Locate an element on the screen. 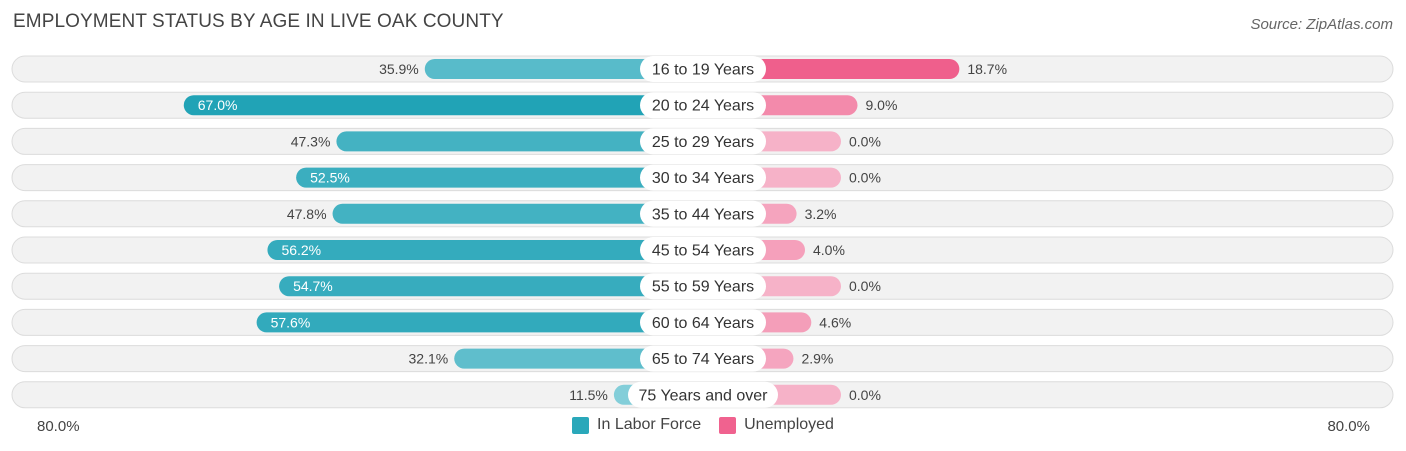 This screenshot has height=451, width=1406. category-label: 60 to 64 Years is located at coordinates (703, 323).